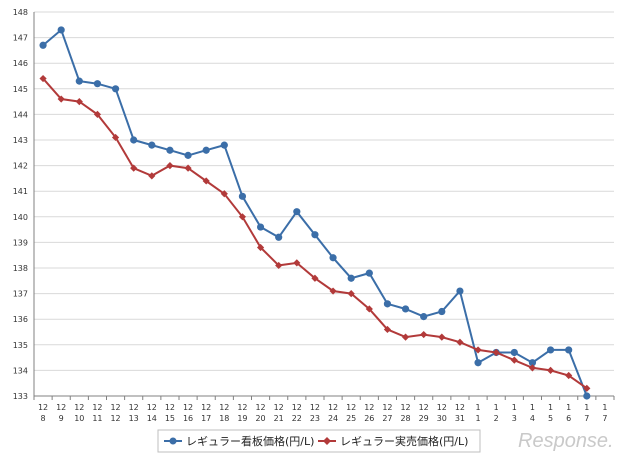  What do you see at coordinates (568, 418) in the screenshot?
I see `x-tick-label-day: 6` at bounding box center [568, 418].